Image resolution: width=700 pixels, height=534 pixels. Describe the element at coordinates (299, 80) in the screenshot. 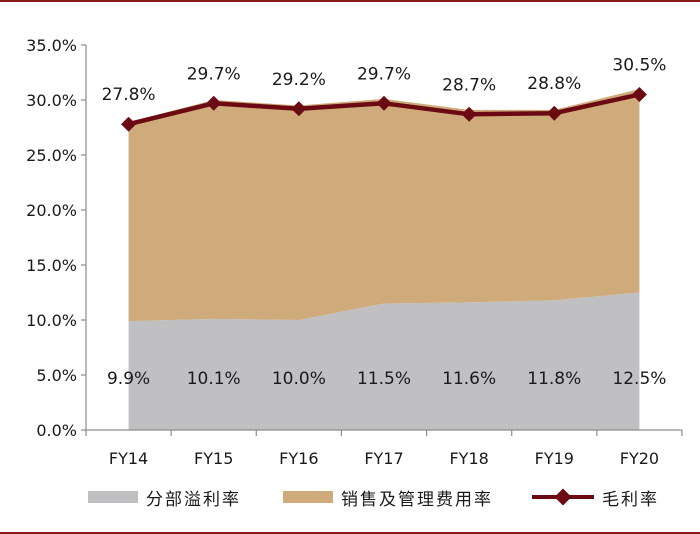

I see `gross-margin-value-label: 29.2%` at that location.